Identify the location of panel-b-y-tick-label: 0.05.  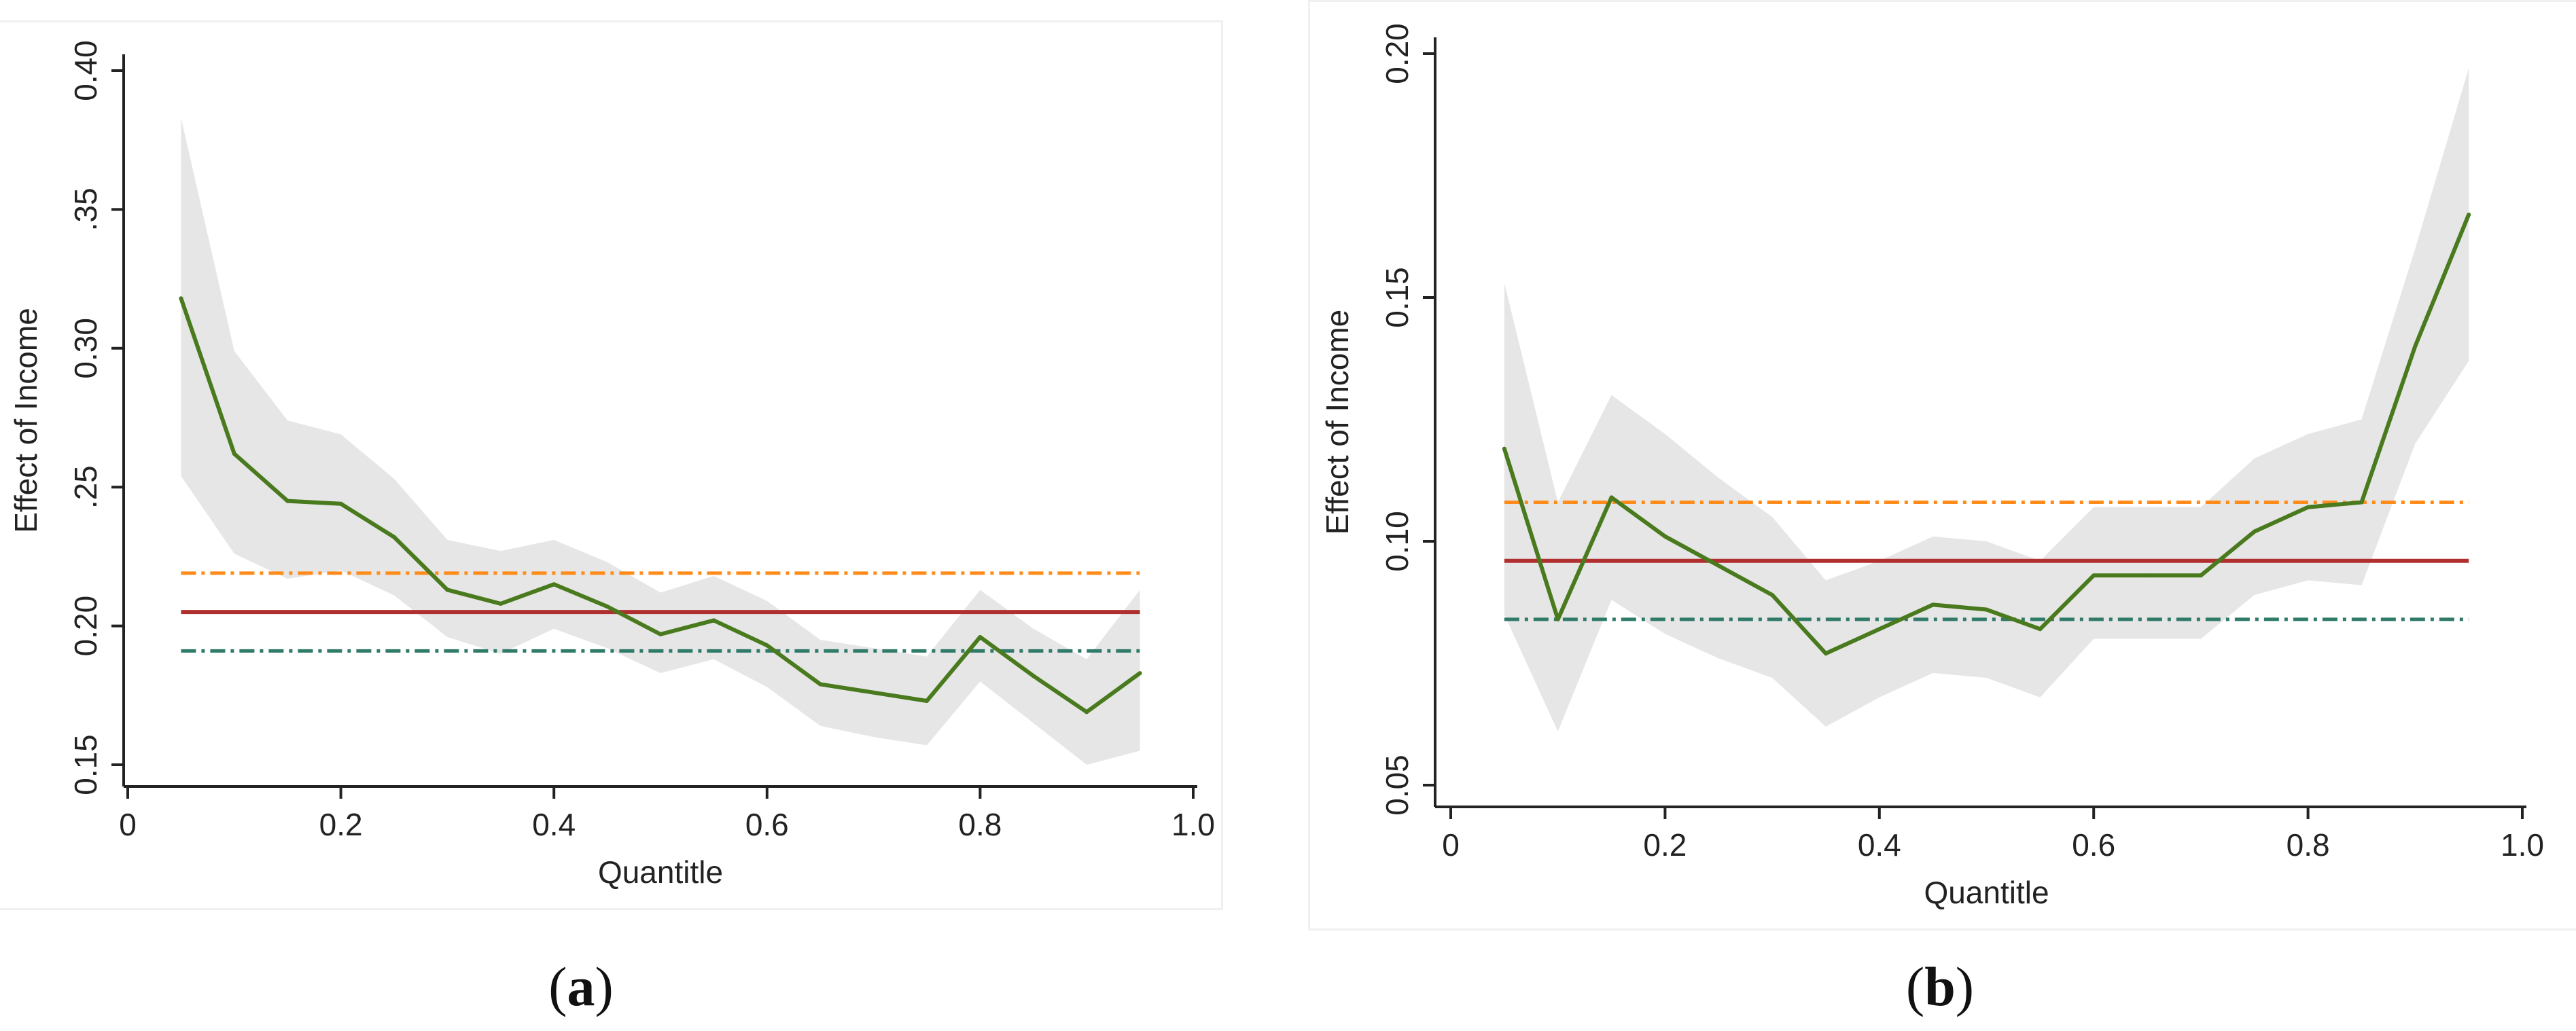
(1397, 785).